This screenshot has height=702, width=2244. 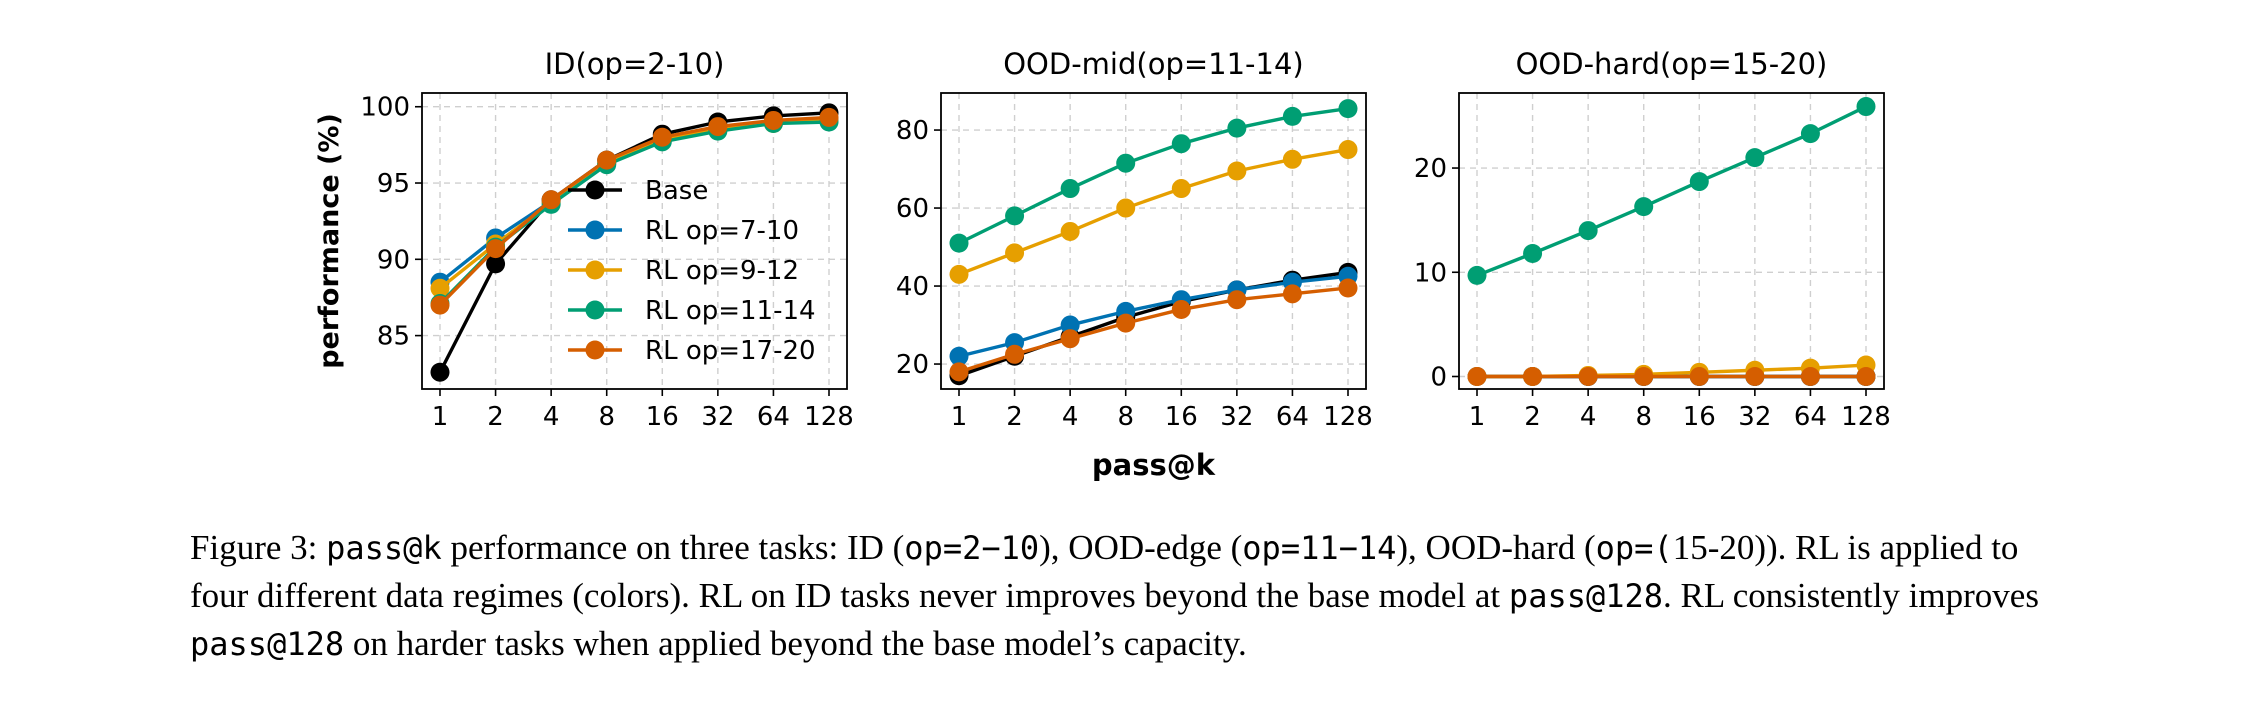 I want to click on y-tick-label: 10, so click(x=1430, y=273).